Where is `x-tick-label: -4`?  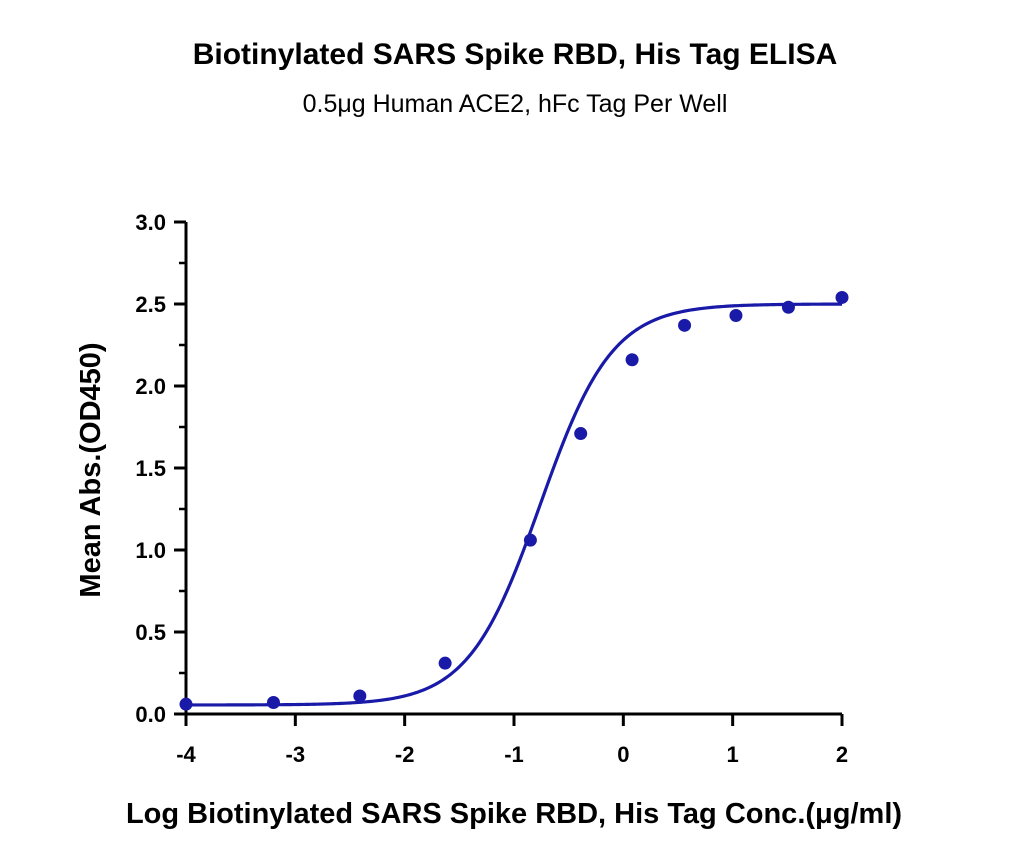 x-tick-label: -4 is located at coordinates (186, 754).